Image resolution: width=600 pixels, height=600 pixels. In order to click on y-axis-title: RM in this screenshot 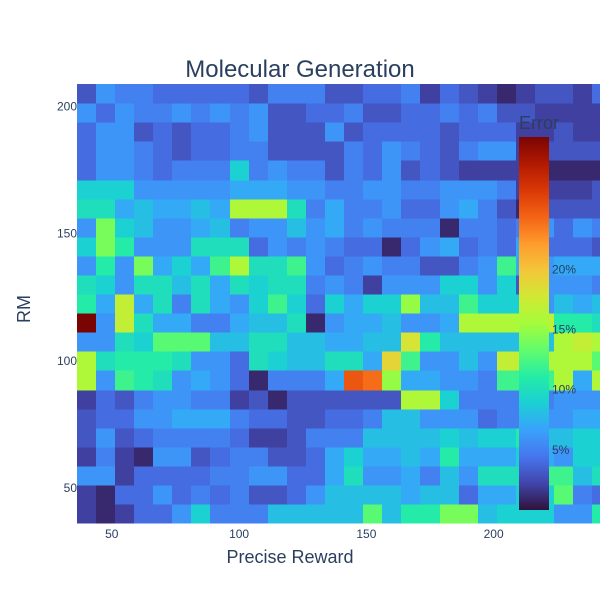, I will do `click(24, 309)`.